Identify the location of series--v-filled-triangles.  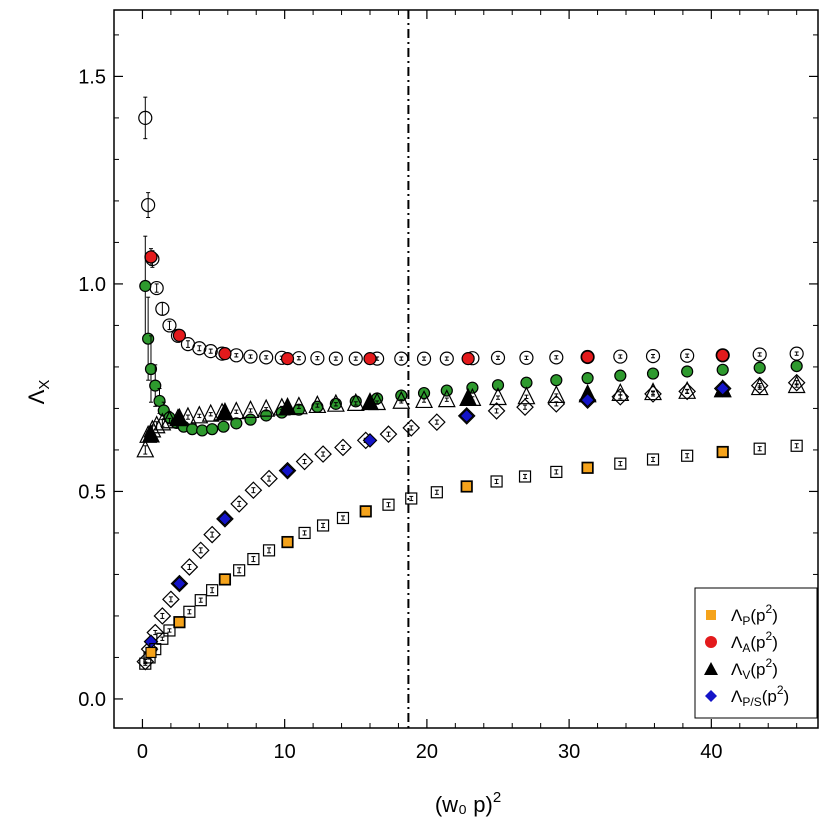
(437, 411).